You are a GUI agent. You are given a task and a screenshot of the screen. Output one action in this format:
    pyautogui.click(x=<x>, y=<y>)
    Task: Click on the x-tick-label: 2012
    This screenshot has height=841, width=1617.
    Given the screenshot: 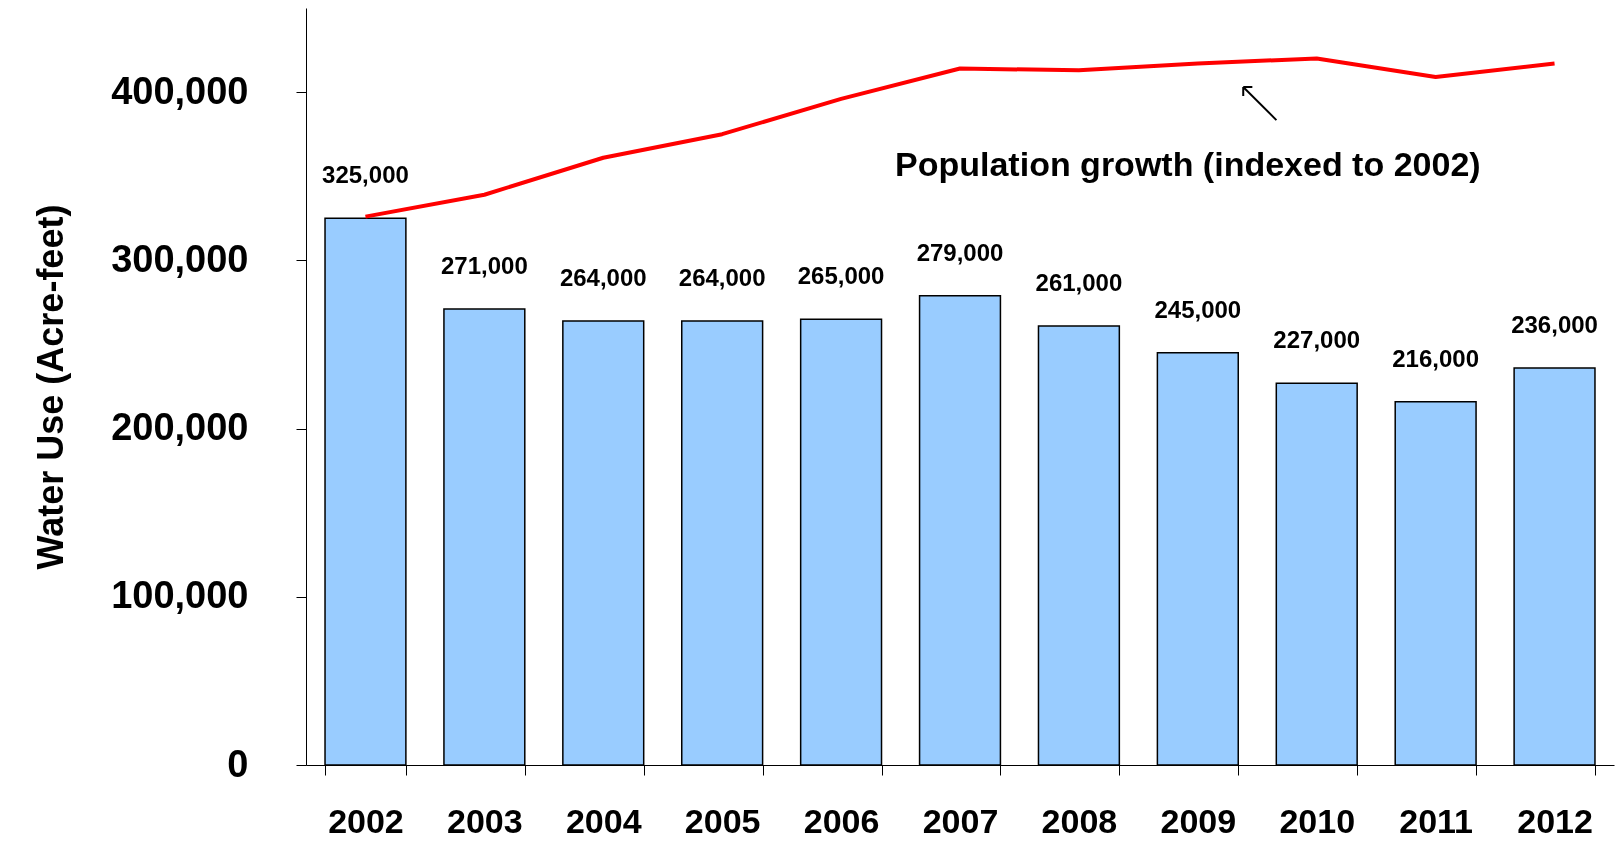 What is the action you would take?
    pyautogui.click(x=1555, y=820)
    